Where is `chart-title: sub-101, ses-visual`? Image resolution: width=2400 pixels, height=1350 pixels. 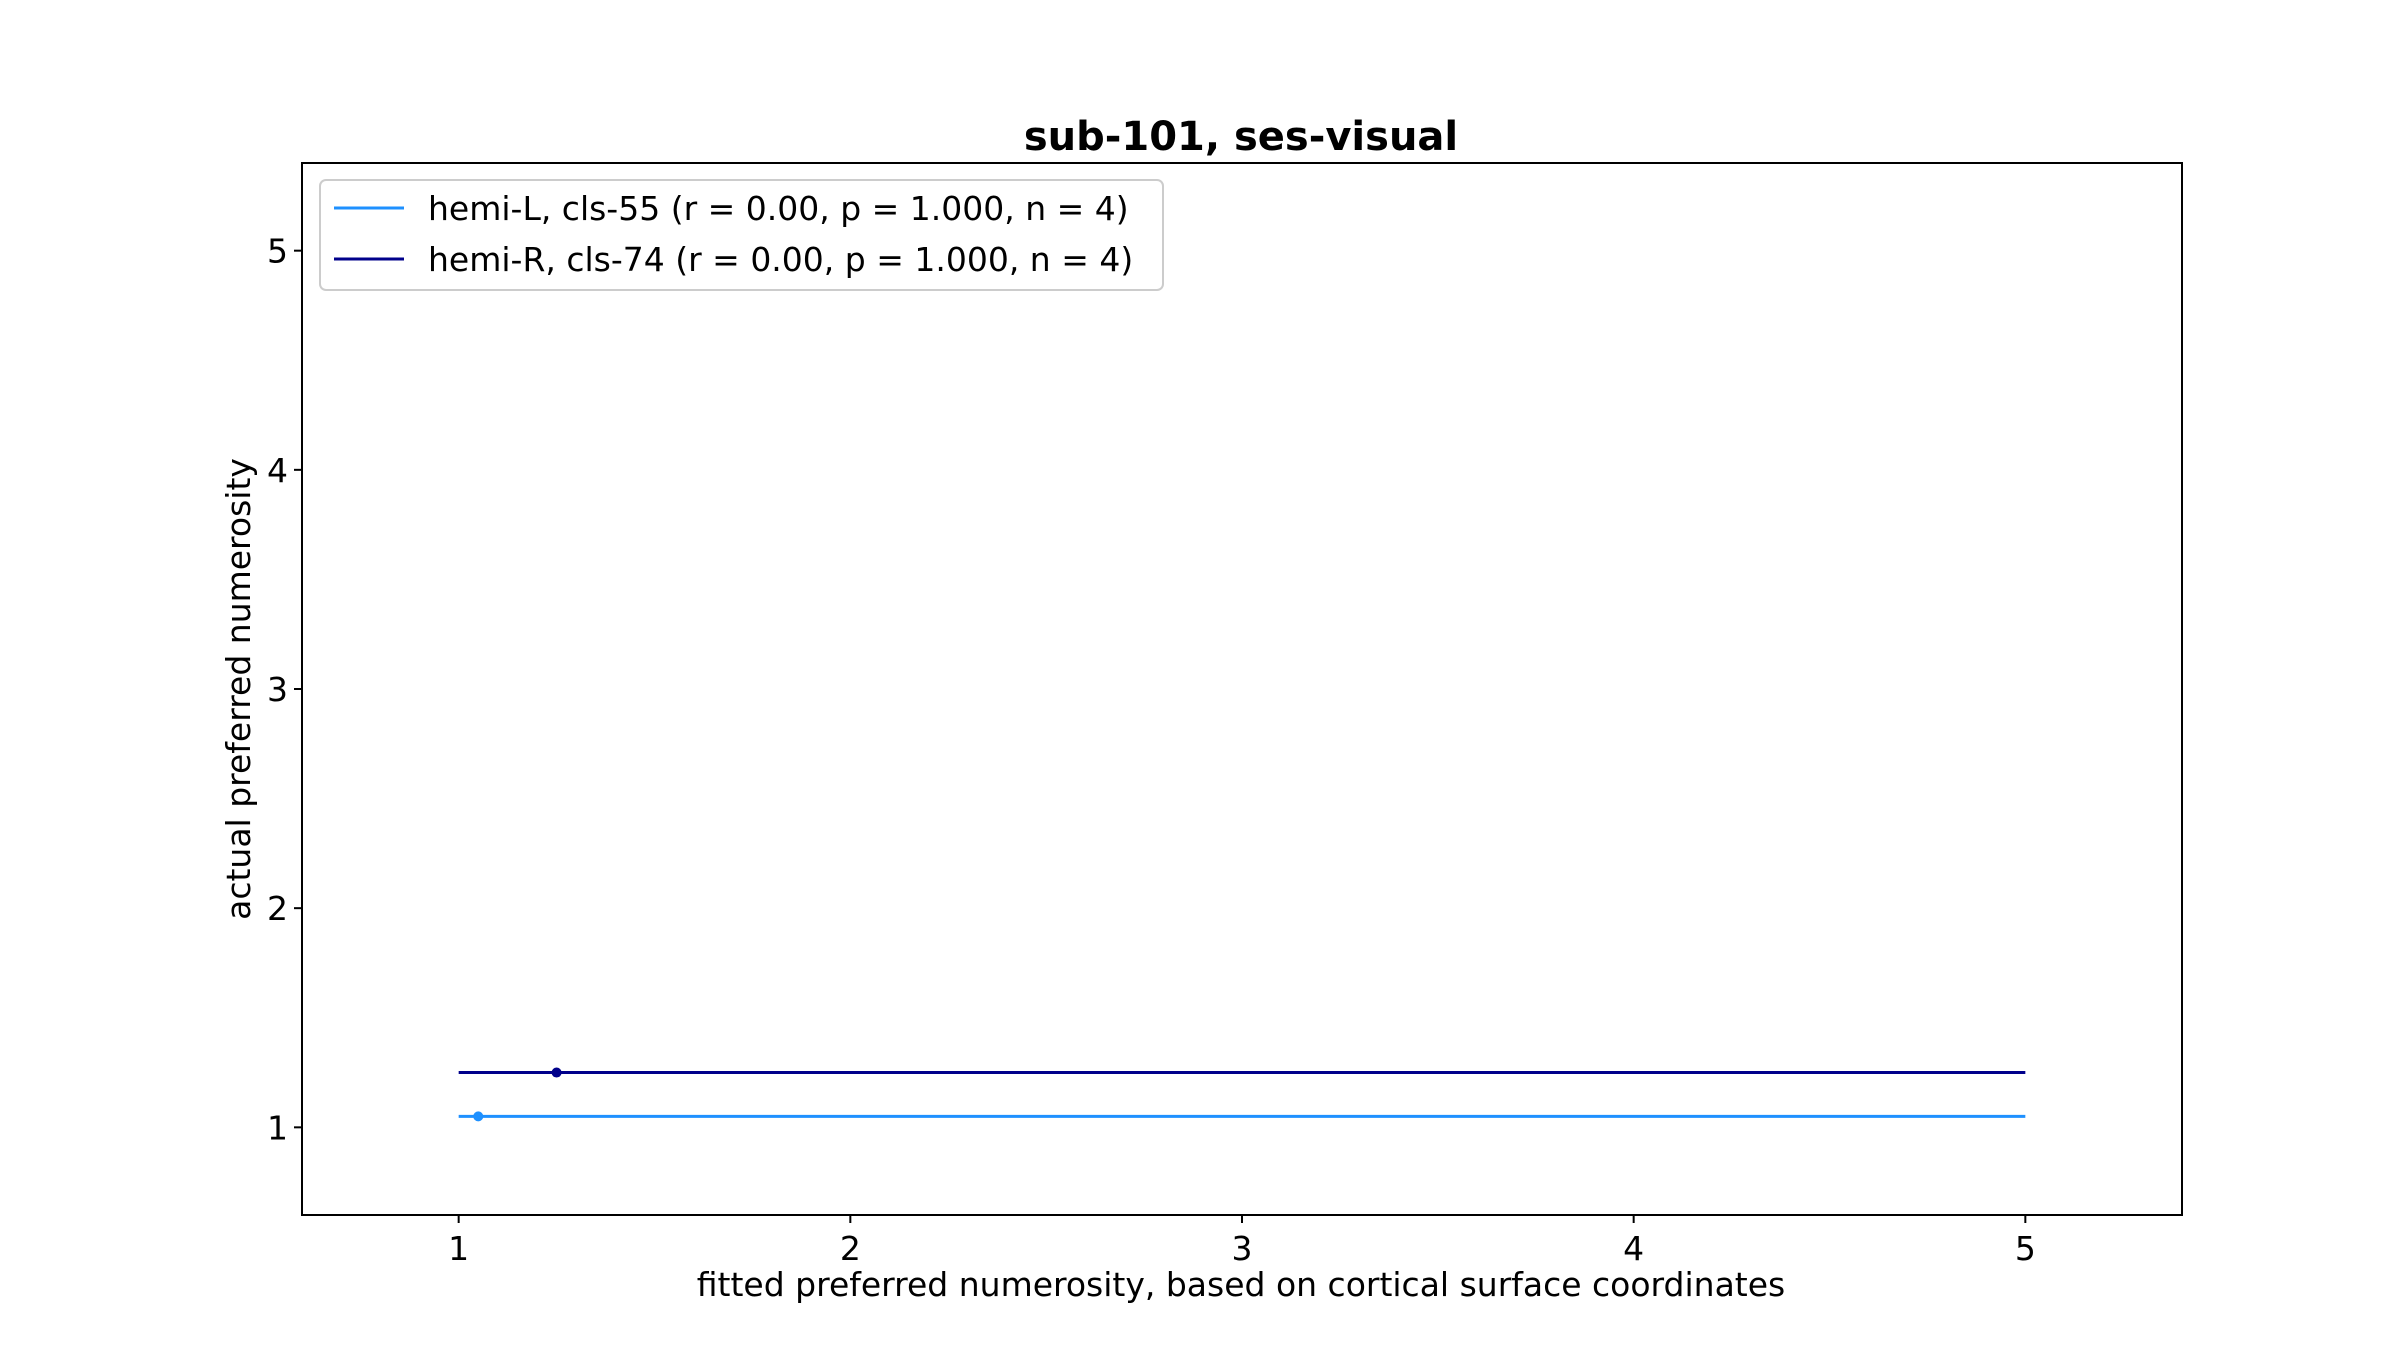
chart-title: sub-101, ses-visual is located at coordinates (1241, 137).